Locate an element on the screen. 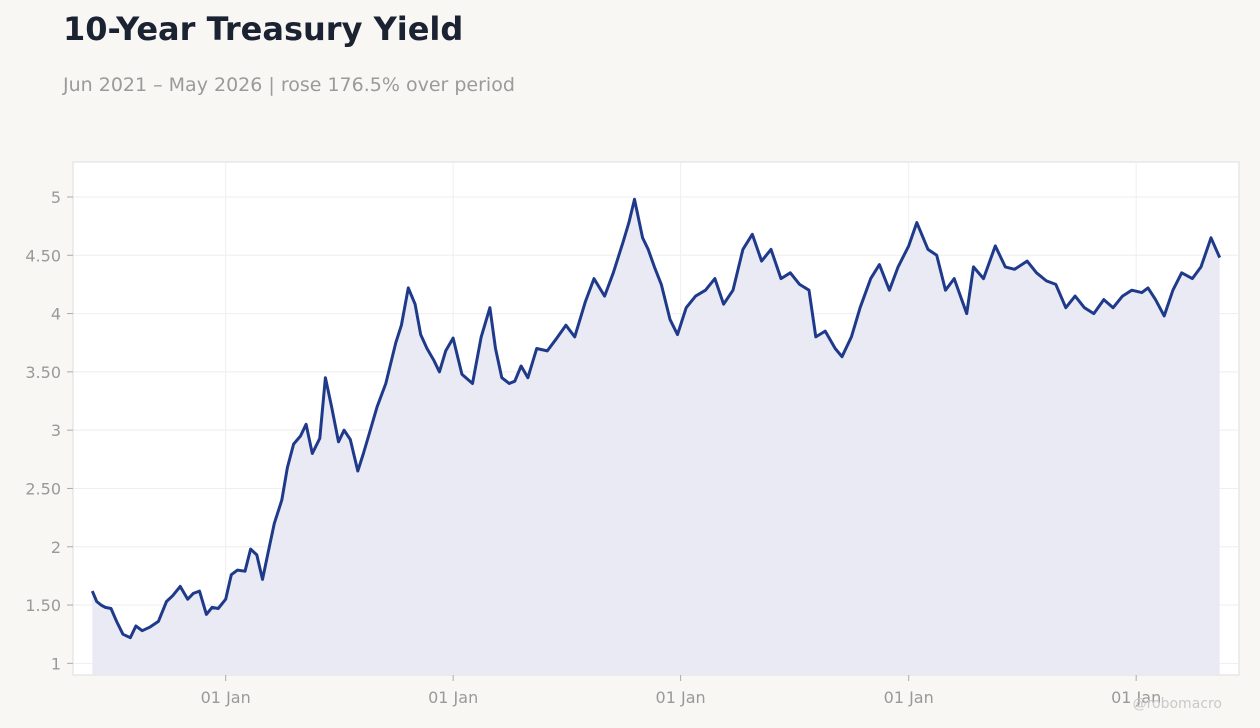 Image resolution: width=1260 pixels, height=728 pixels. watermark: @robomacro is located at coordinates (1177, 704).